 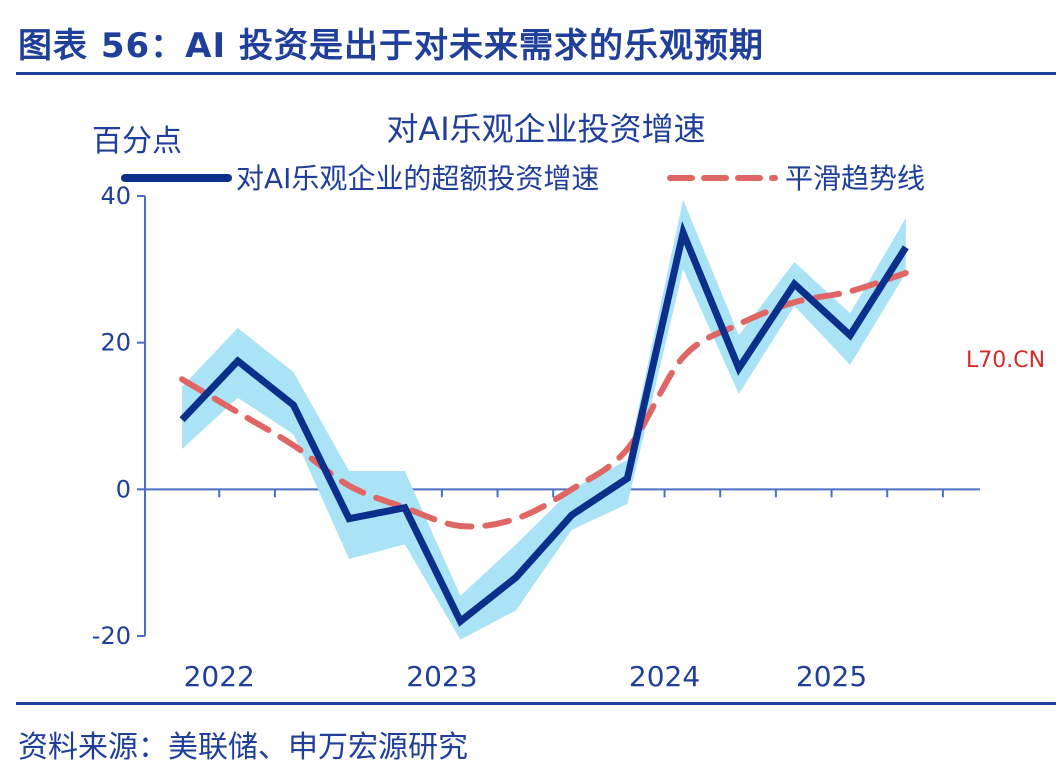 What do you see at coordinates (546, 129) in the screenshot?
I see `chart-title: 对AI乐观企业投资增速` at bounding box center [546, 129].